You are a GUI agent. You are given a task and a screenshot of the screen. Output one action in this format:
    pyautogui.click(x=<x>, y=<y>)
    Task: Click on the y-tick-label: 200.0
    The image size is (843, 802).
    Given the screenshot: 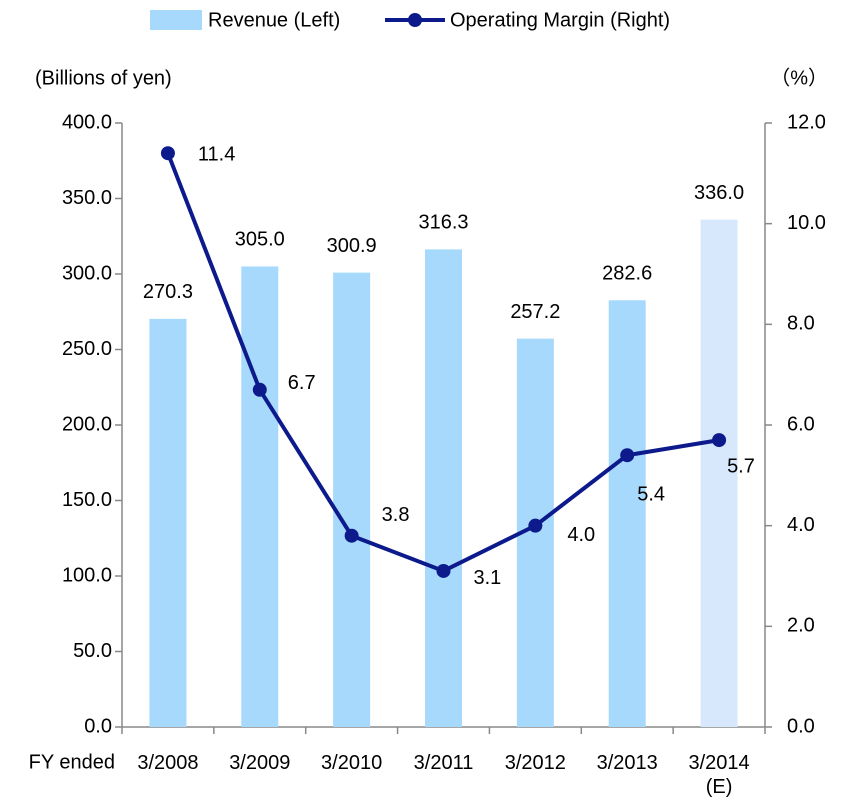 What is the action you would take?
    pyautogui.click(x=87, y=424)
    